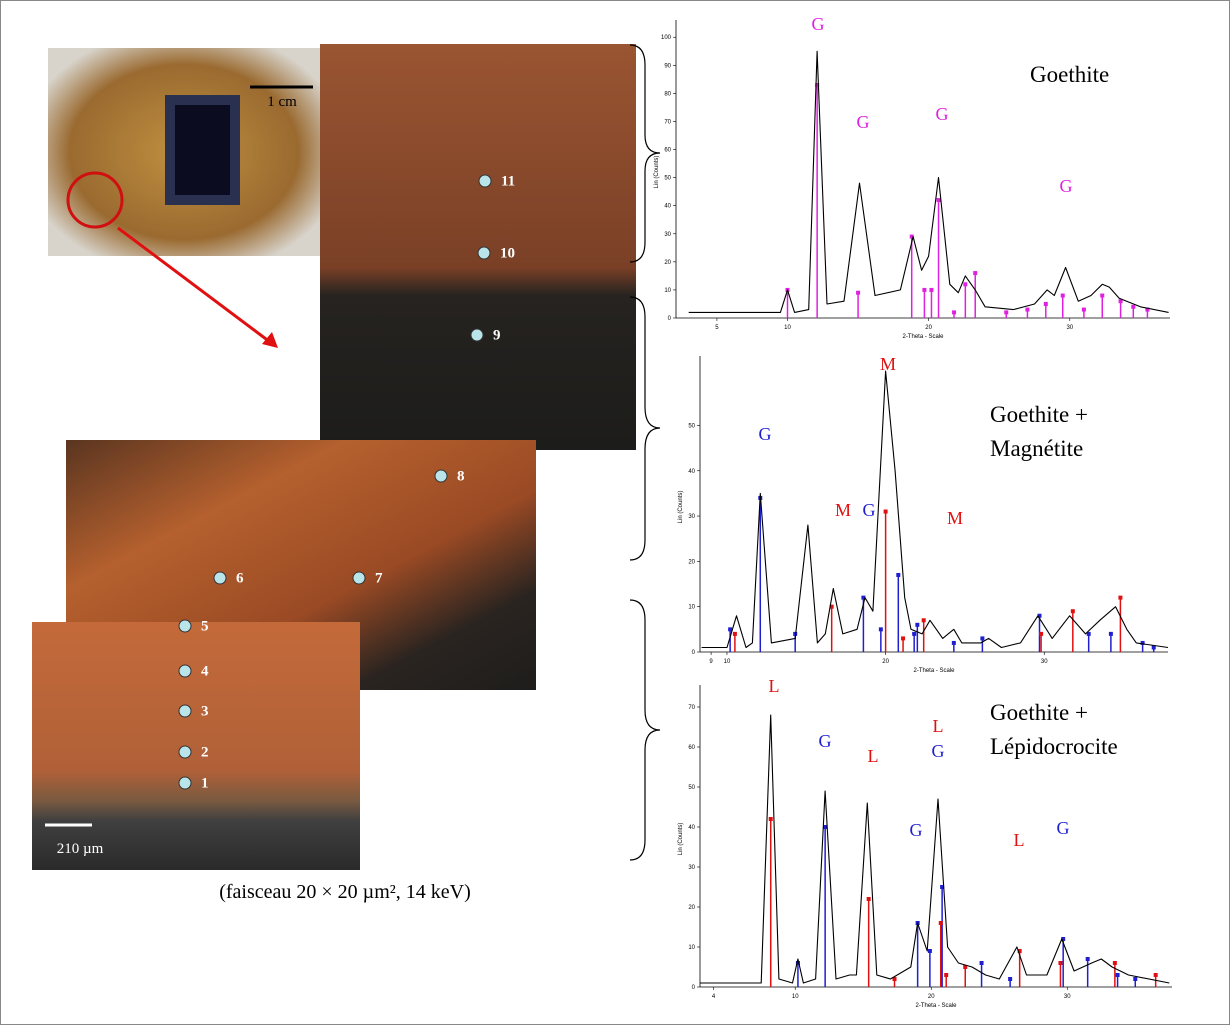 The image size is (1230, 1025). Describe the element at coordinates (667, 151) in the screenshot. I see `y-tick-label: 60` at that location.